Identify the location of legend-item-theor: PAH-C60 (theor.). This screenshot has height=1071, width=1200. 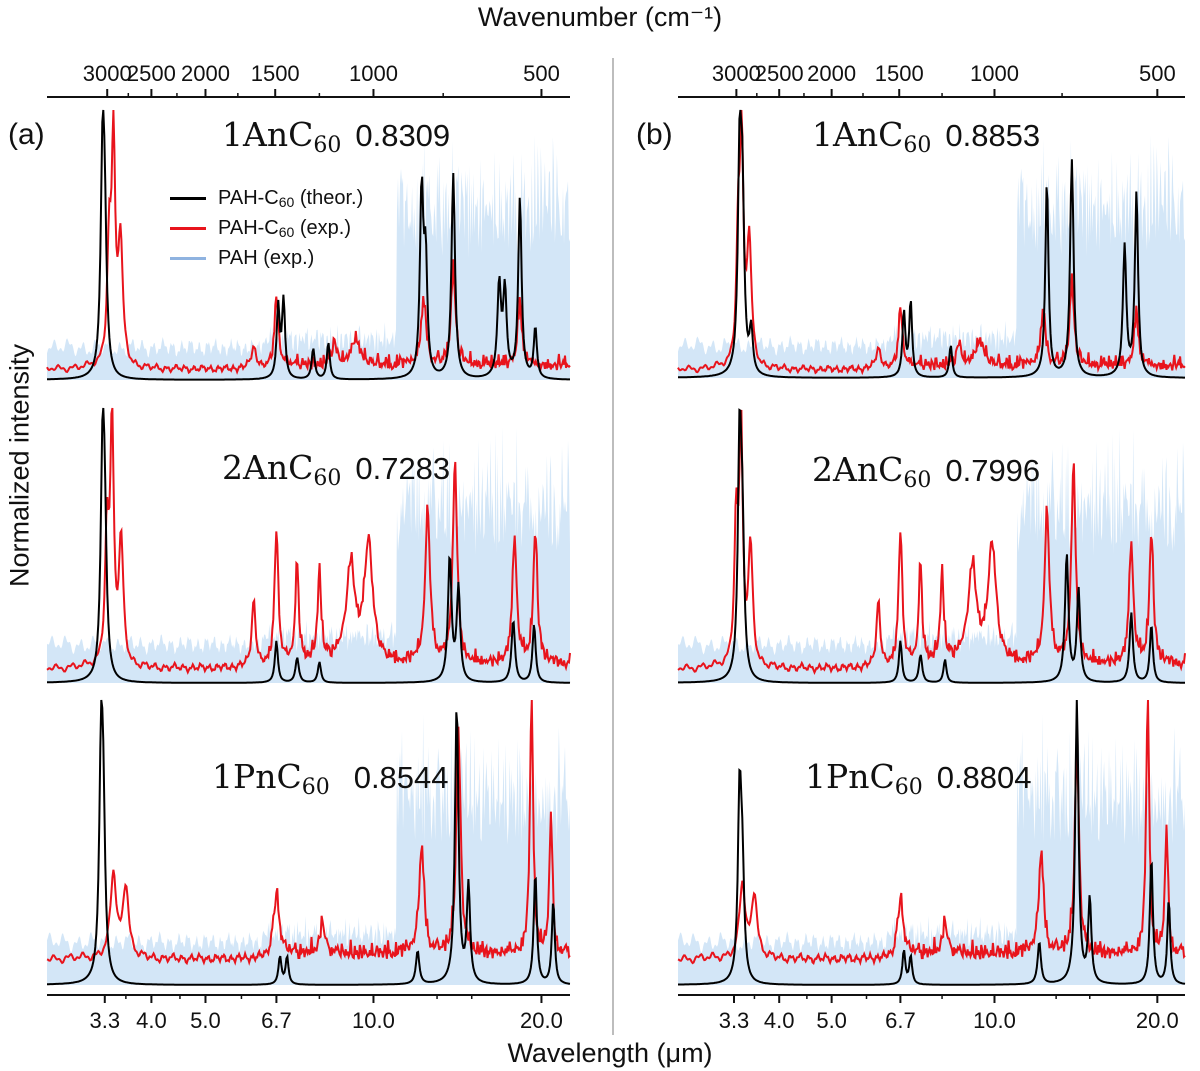
(266, 198).